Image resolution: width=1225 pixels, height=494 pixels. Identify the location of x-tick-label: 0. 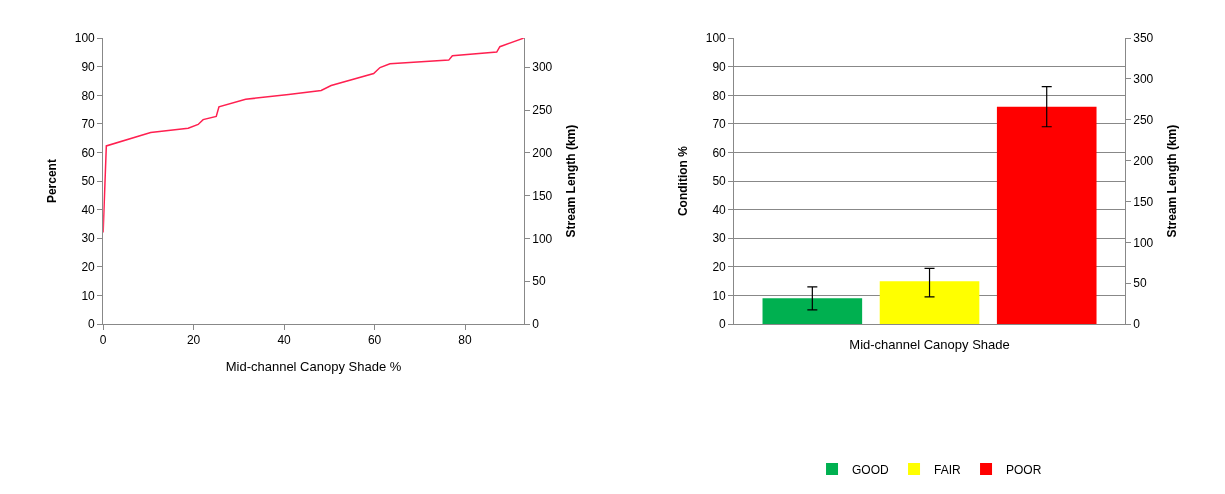
(103, 340).